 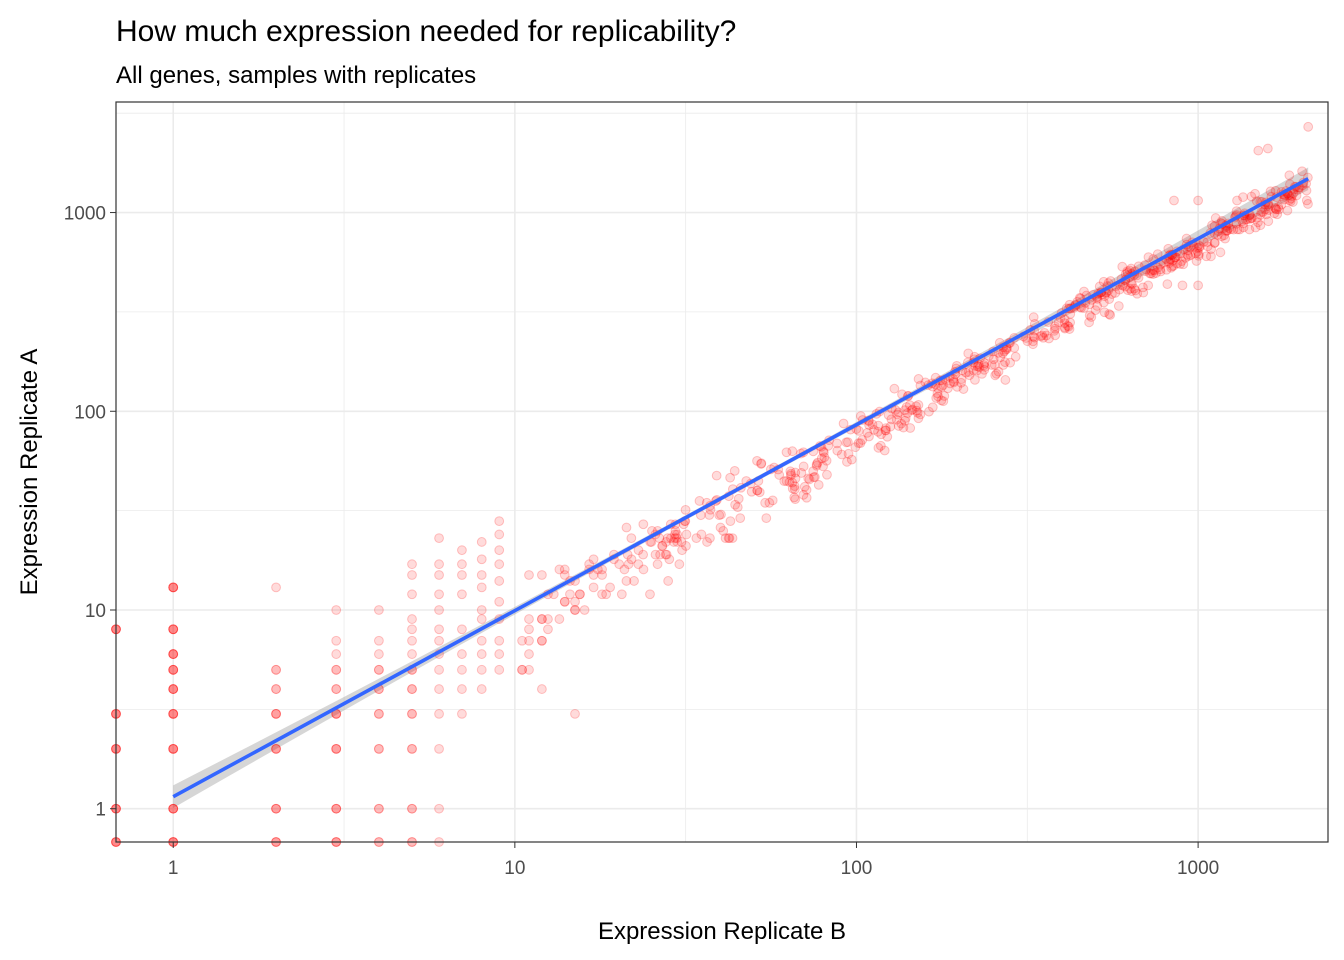 What do you see at coordinates (1198, 868) in the screenshot?
I see `x-tick-label: 1000` at bounding box center [1198, 868].